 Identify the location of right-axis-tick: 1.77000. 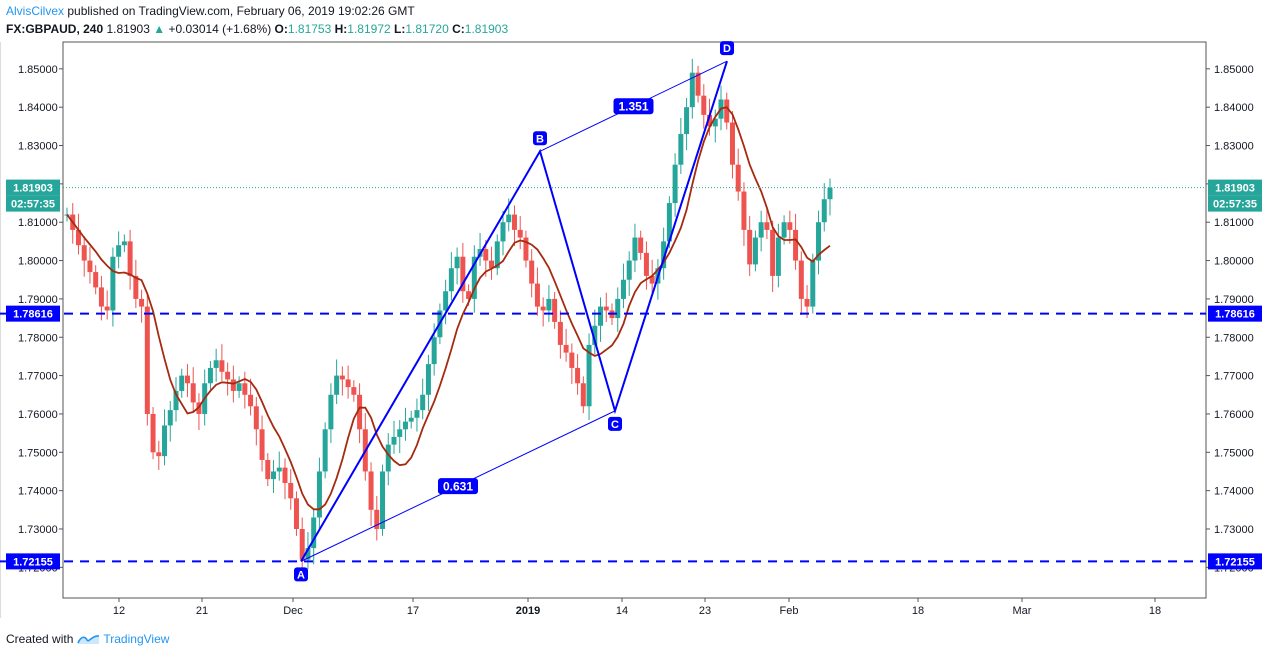
(1234, 377).